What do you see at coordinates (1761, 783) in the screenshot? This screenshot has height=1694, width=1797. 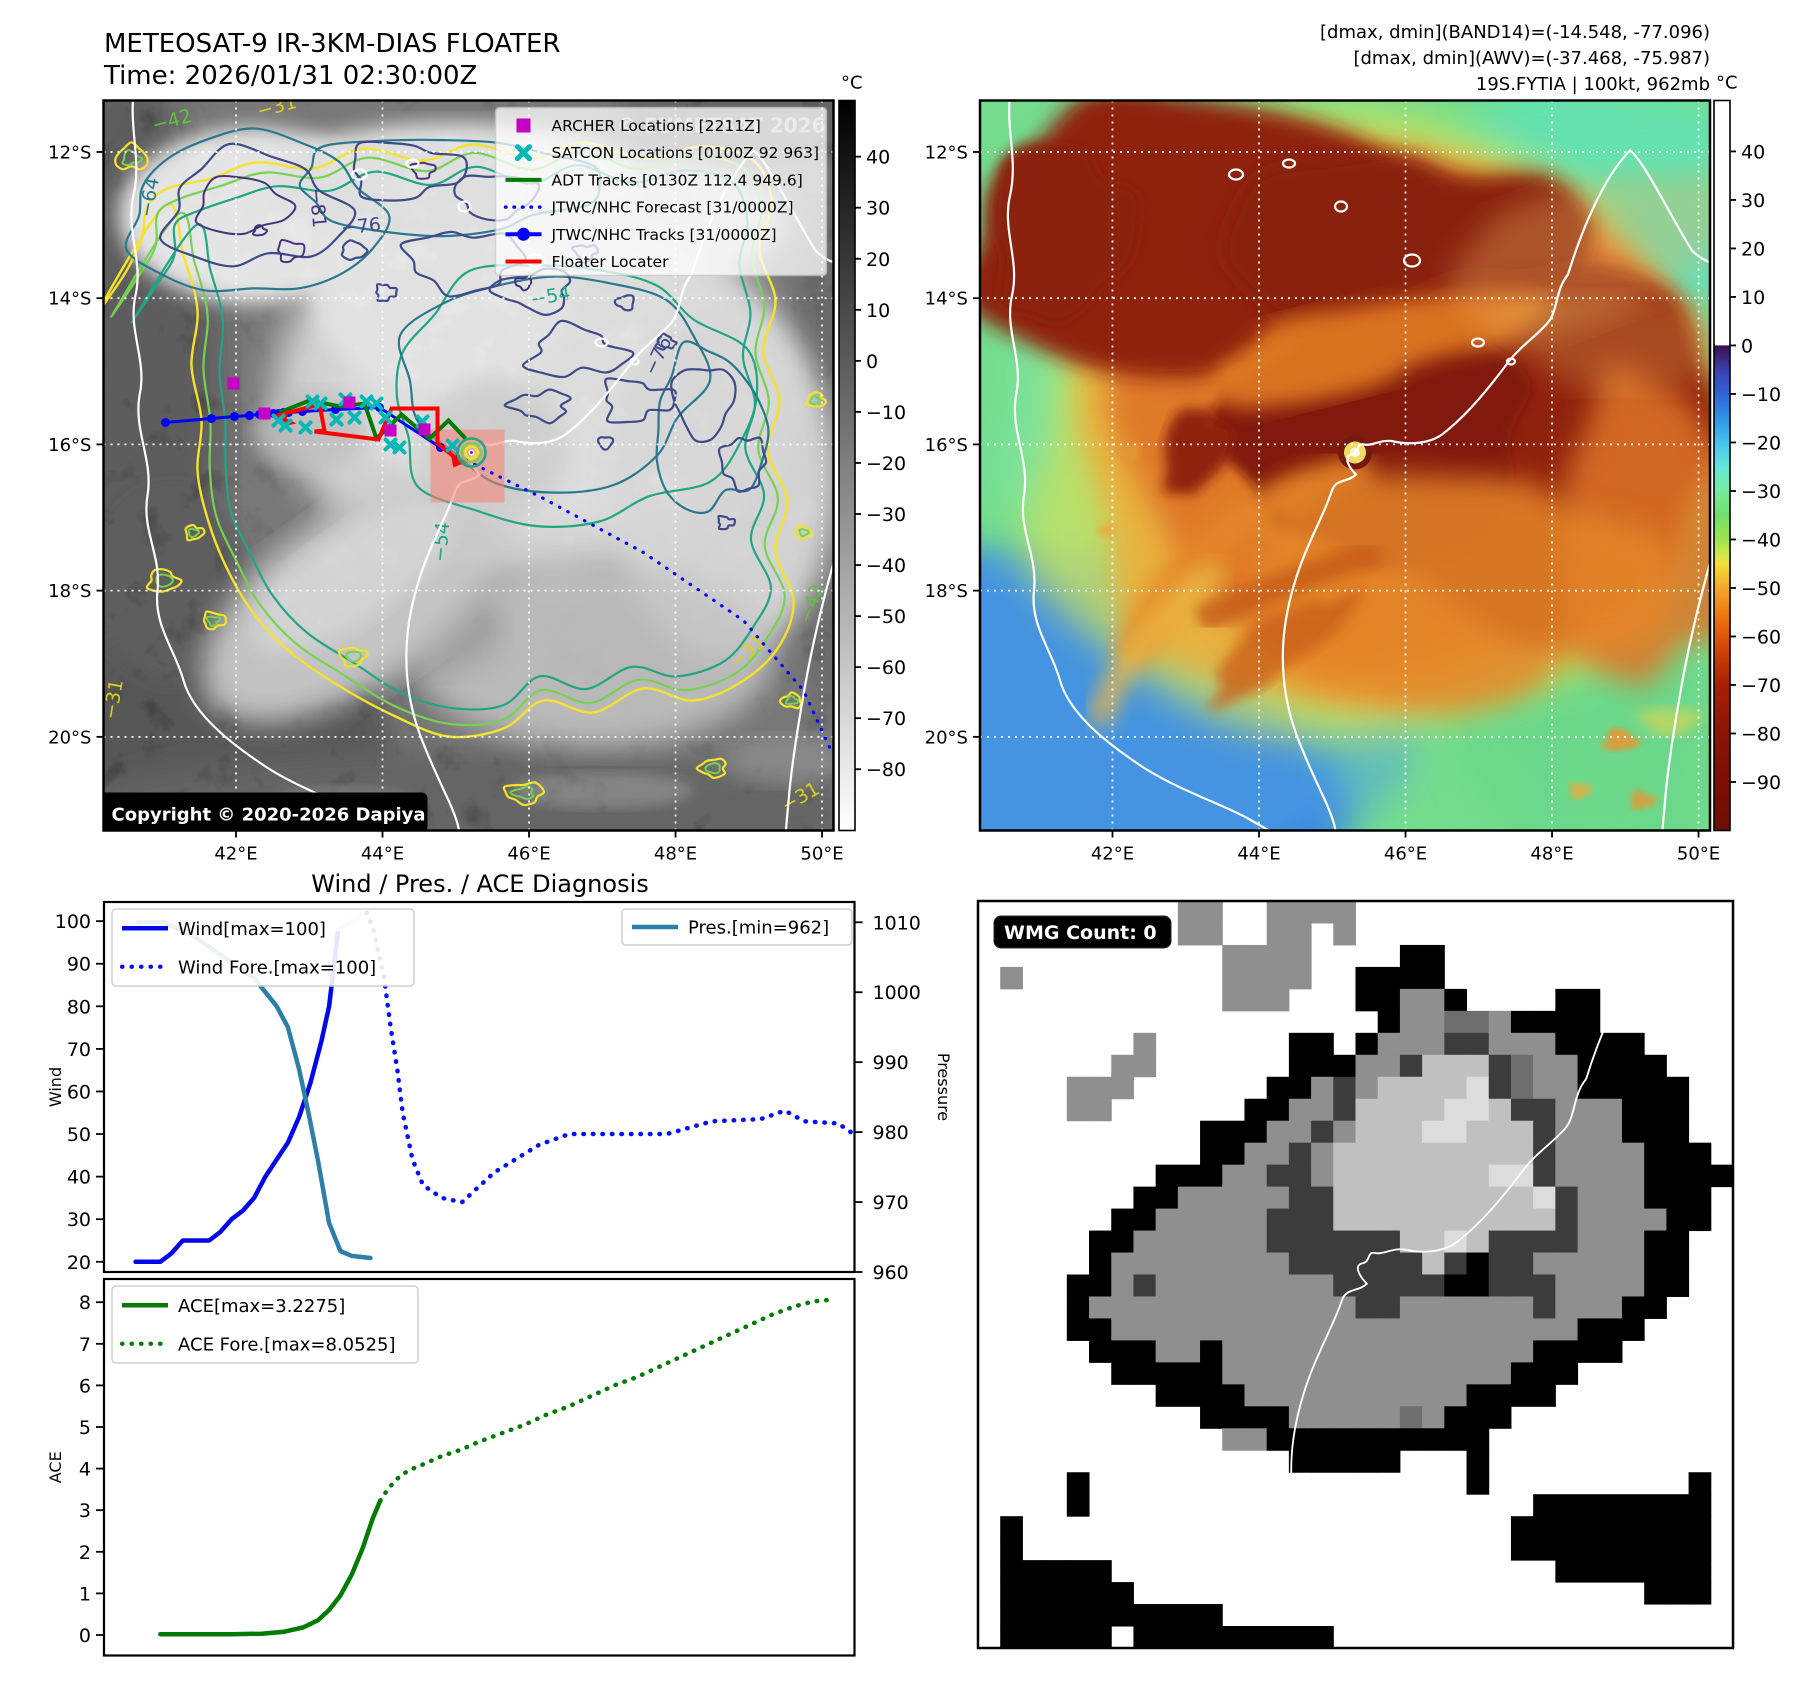 I see `colorbar-tick-label: −90` at bounding box center [1761, 783].